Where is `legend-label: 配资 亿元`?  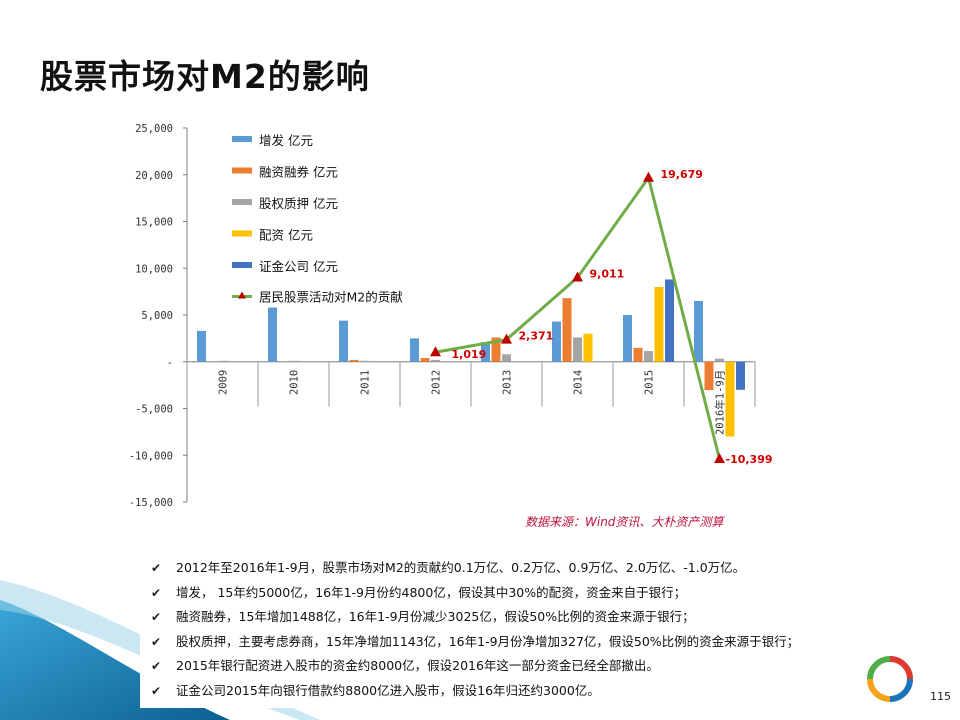
legend-label: 配资 亿元 is located at coordinates (286, 235).